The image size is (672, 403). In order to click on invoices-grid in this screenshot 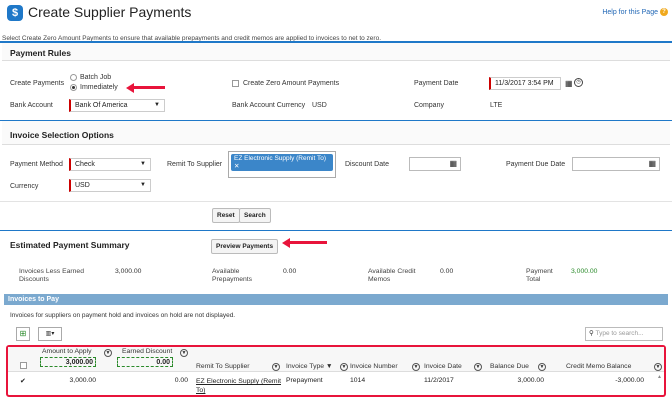, I will do `click(336, 371)`.